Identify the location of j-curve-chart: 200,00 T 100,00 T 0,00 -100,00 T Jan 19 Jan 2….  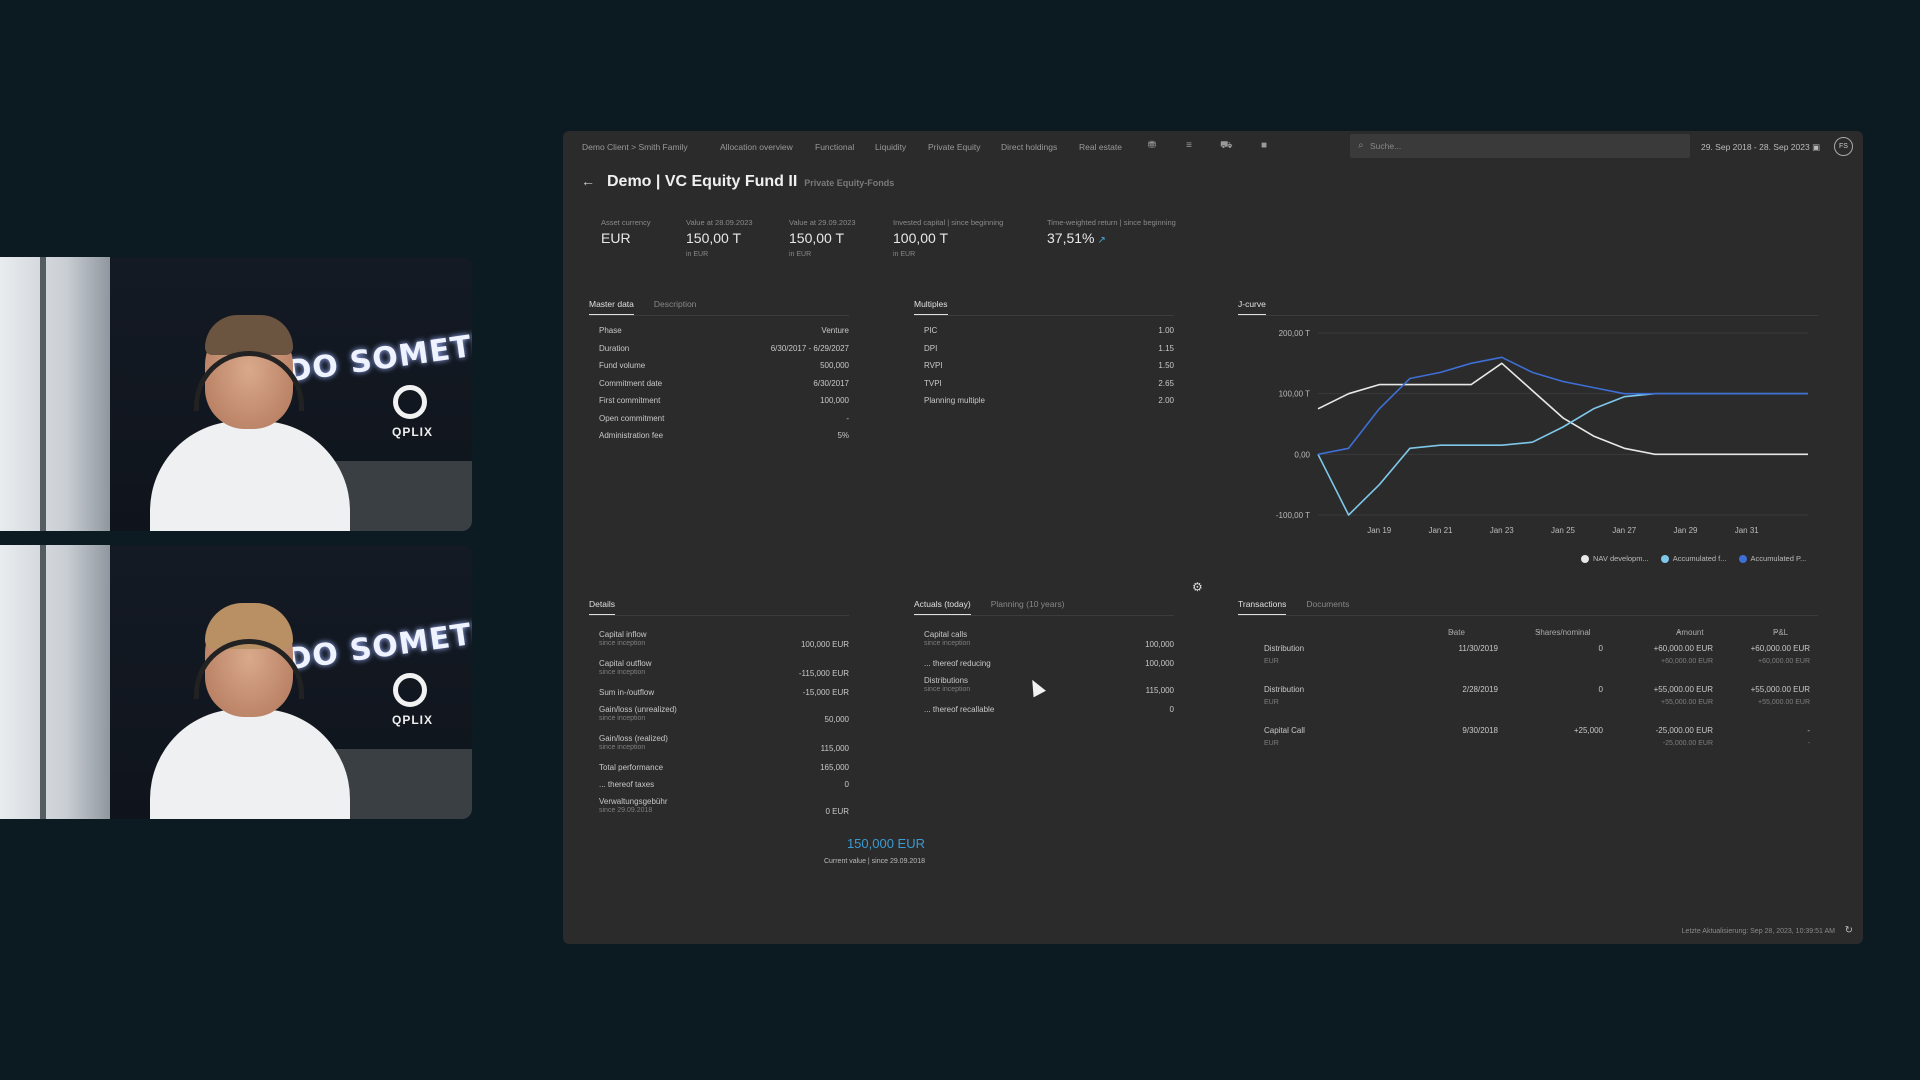
(1528, 428).